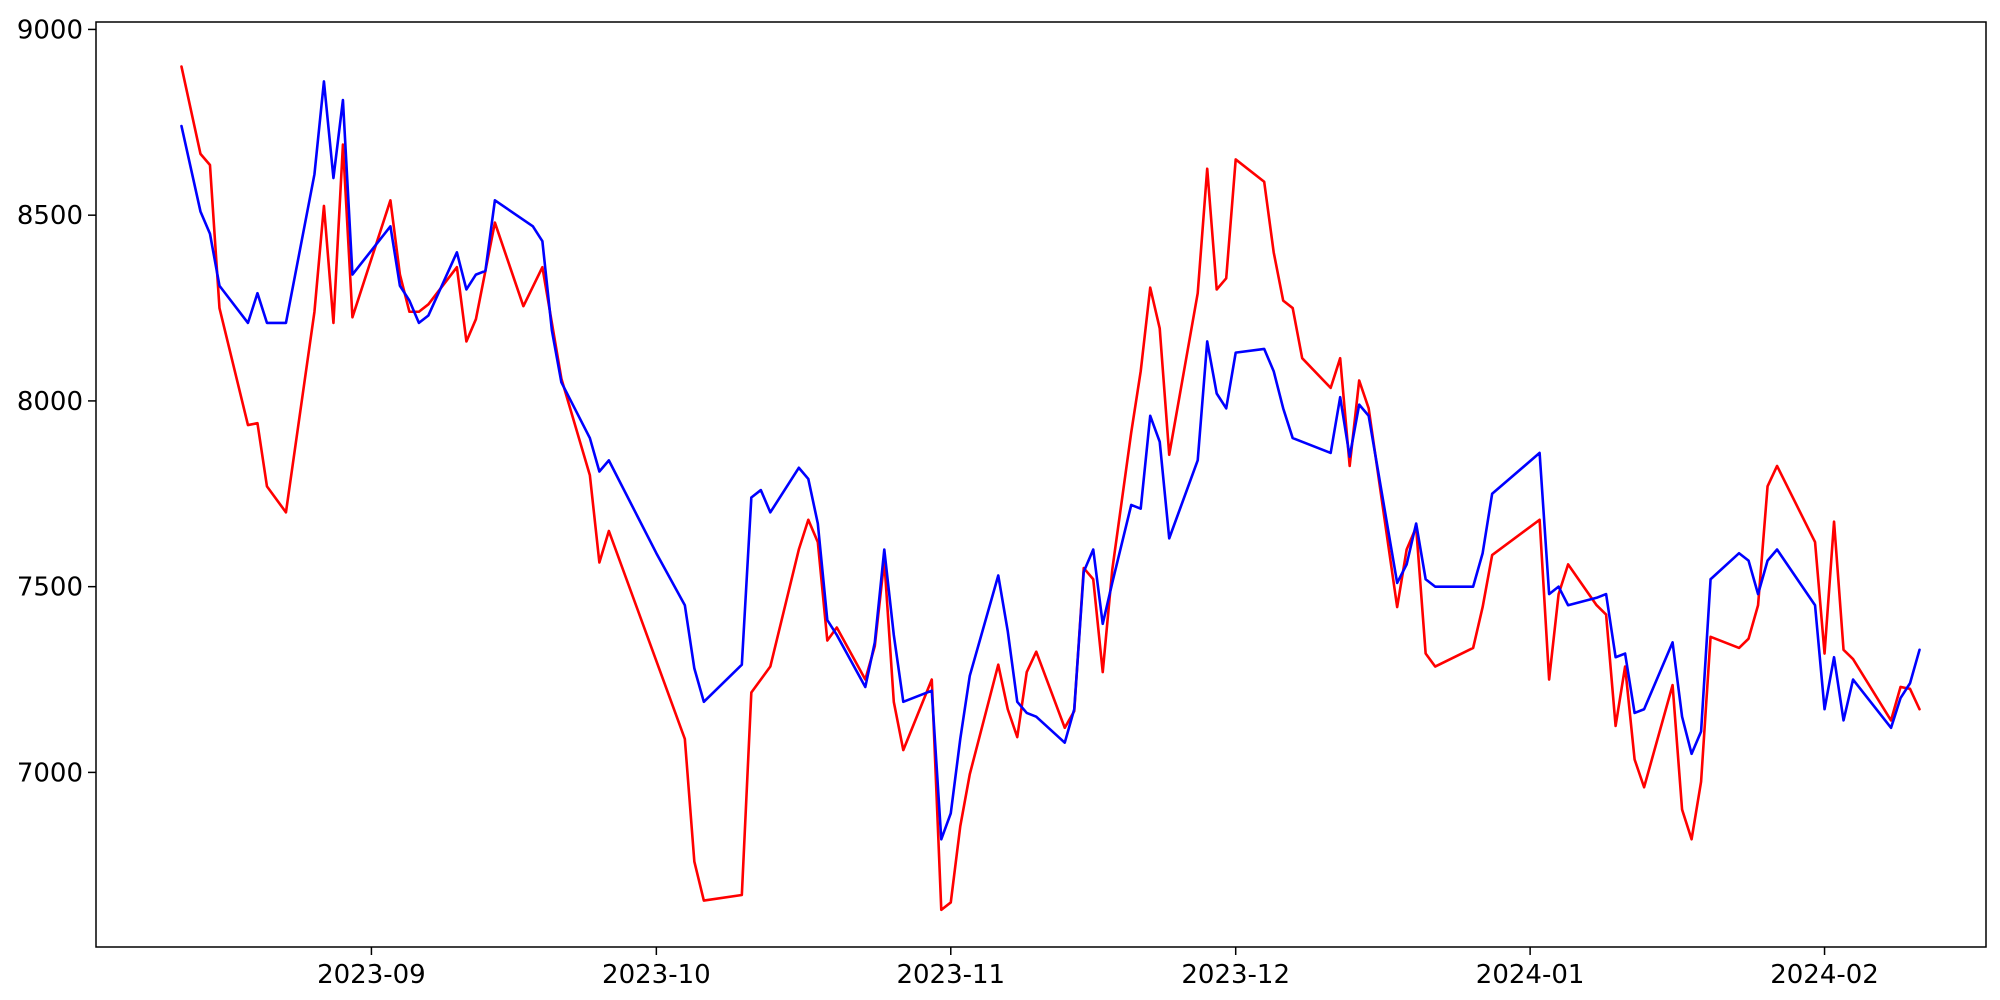 Image resolution: width=2000 pixels, height=1000 pixels. I want to click on y-tick-label: 7000, so click(50, 773).